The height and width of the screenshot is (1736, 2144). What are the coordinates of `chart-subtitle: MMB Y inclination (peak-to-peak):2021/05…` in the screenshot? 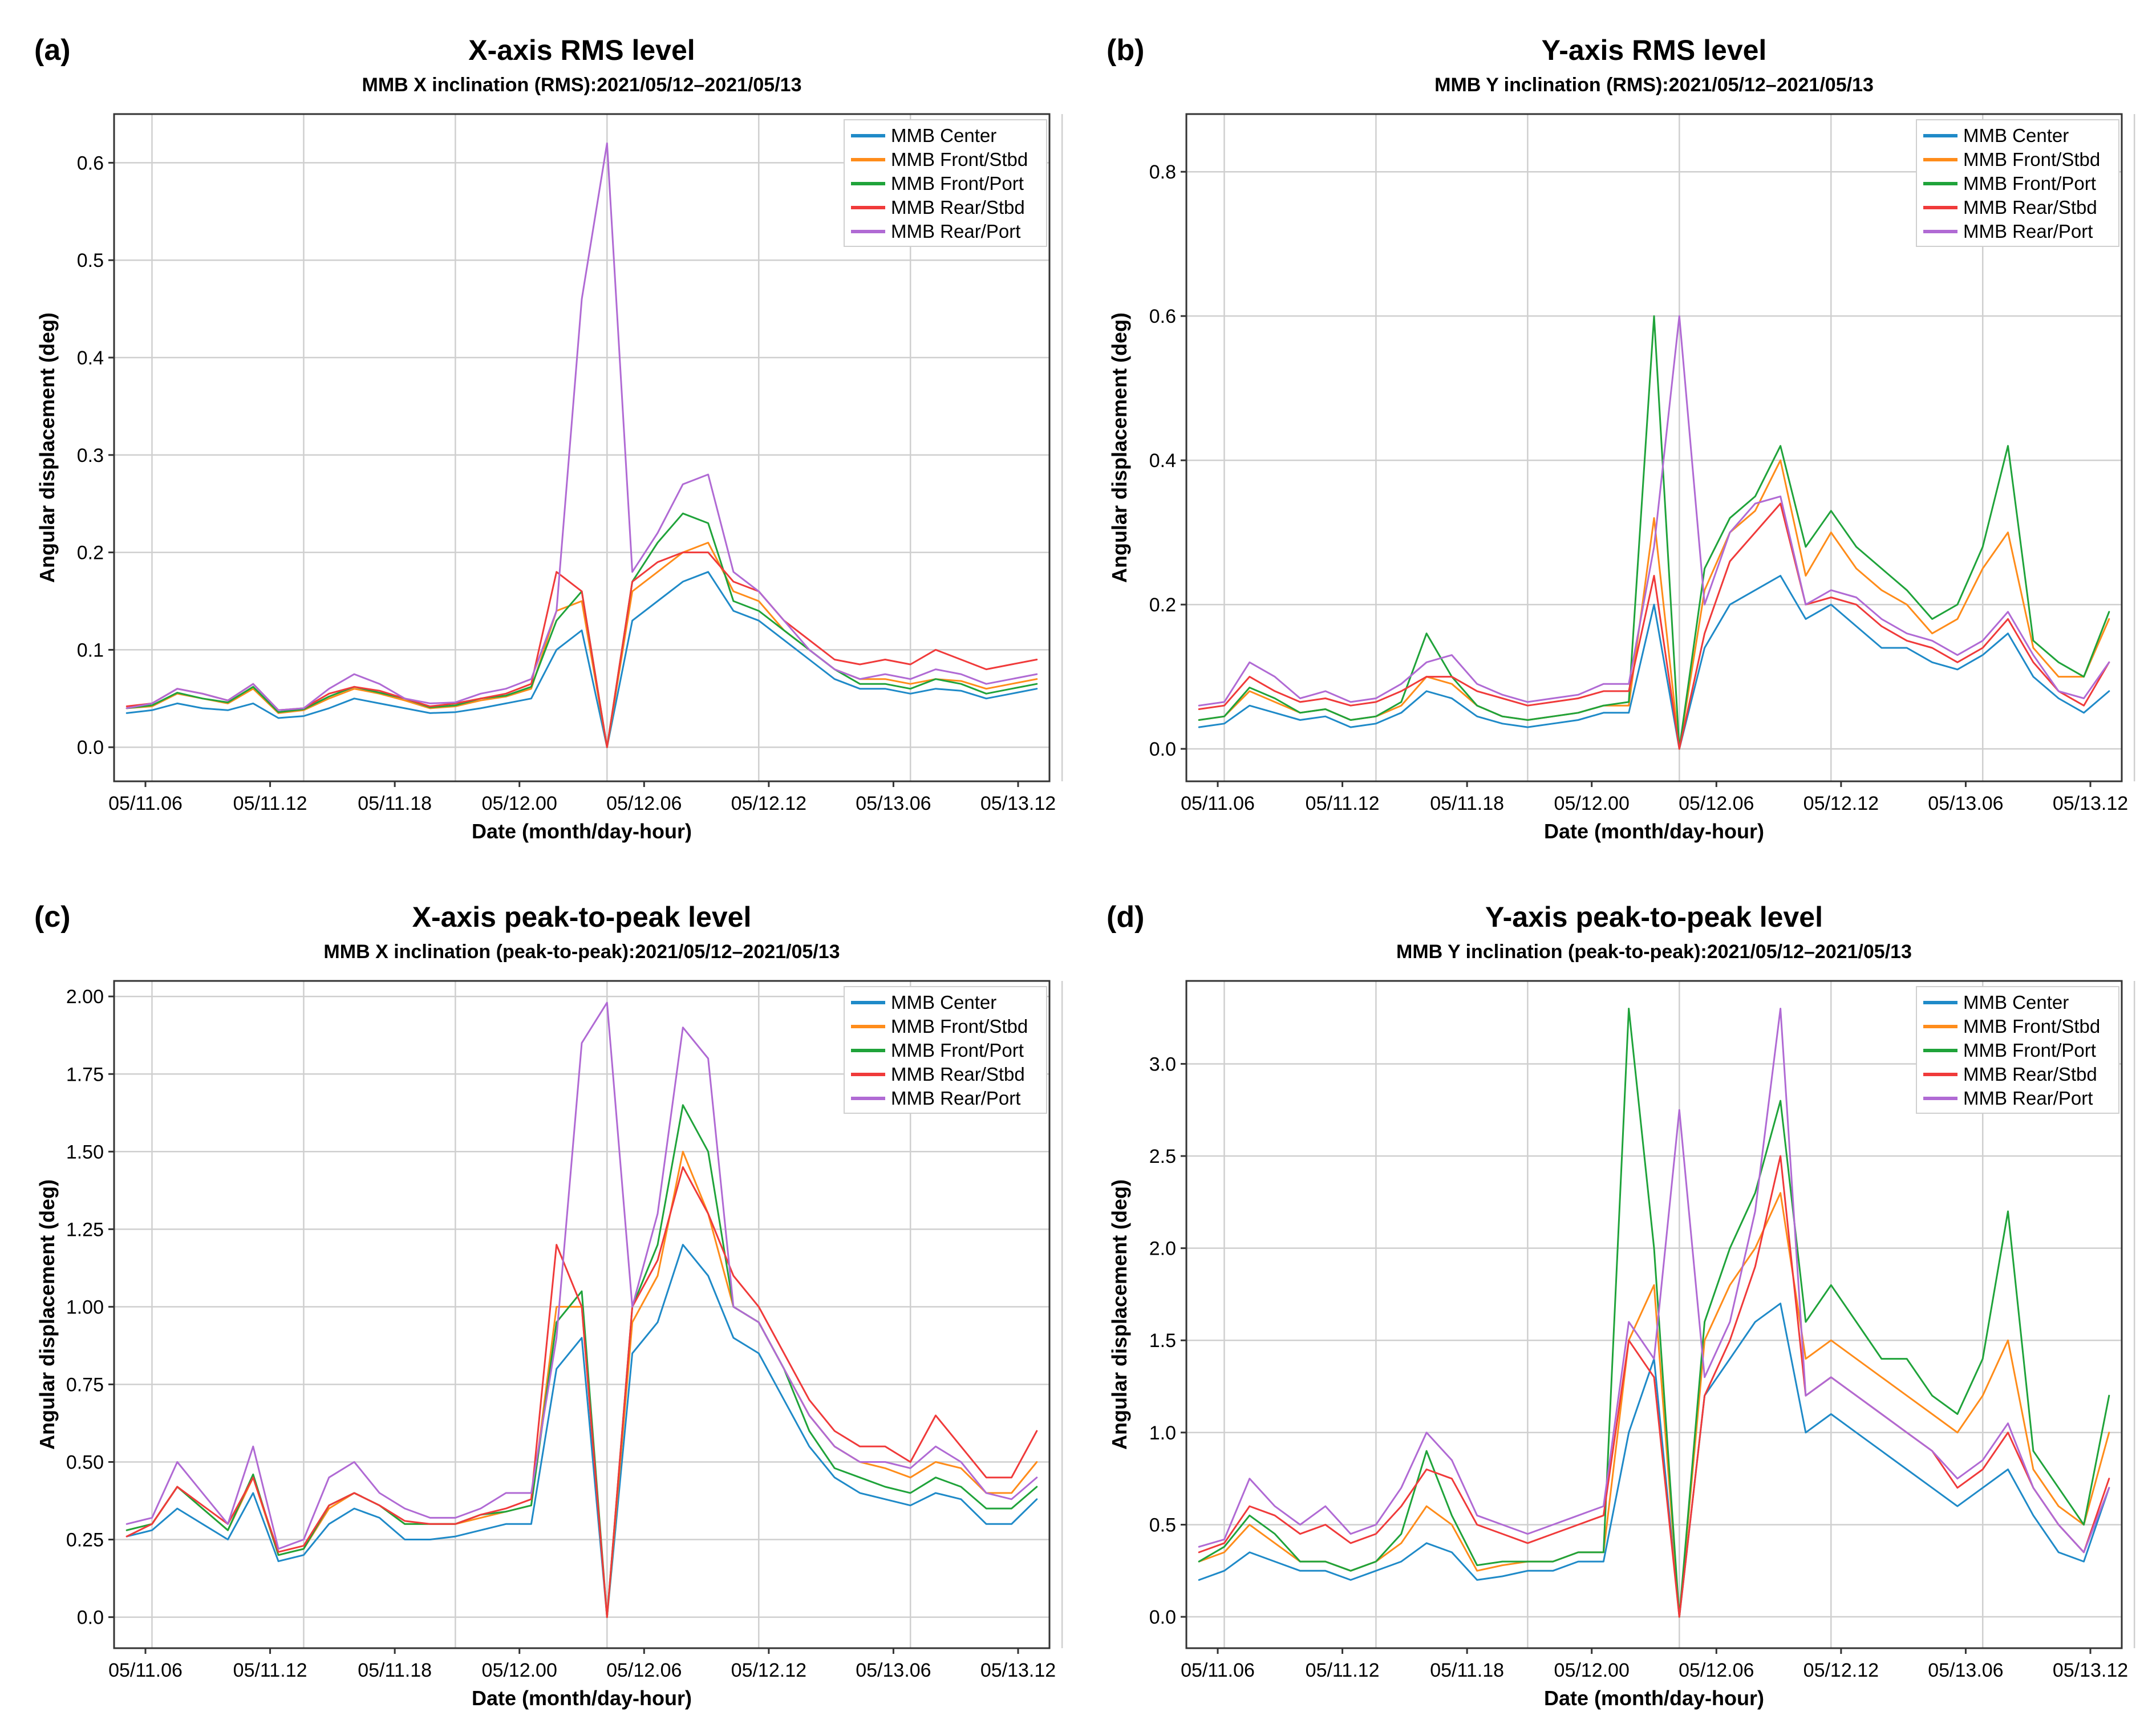 It's located at (1654, 952).